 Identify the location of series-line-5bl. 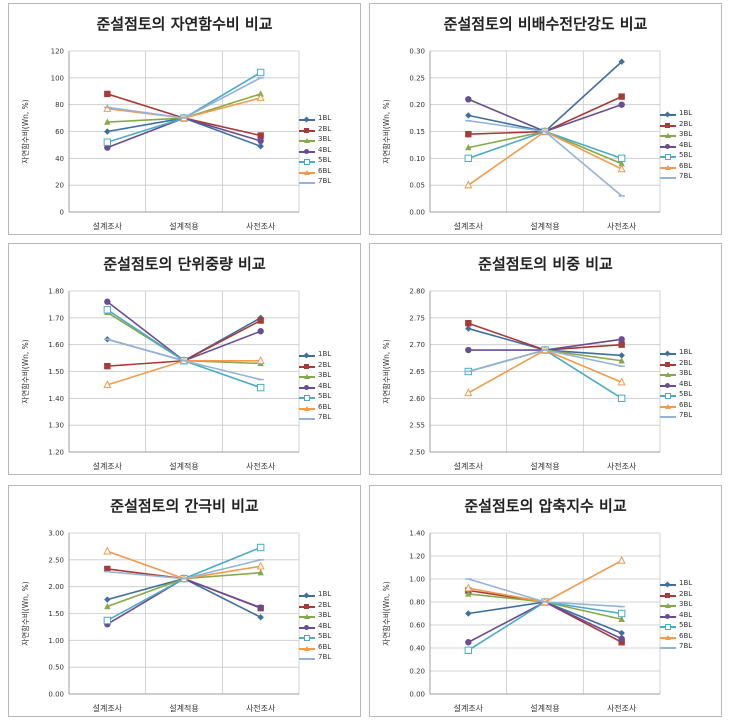
(183, 349).